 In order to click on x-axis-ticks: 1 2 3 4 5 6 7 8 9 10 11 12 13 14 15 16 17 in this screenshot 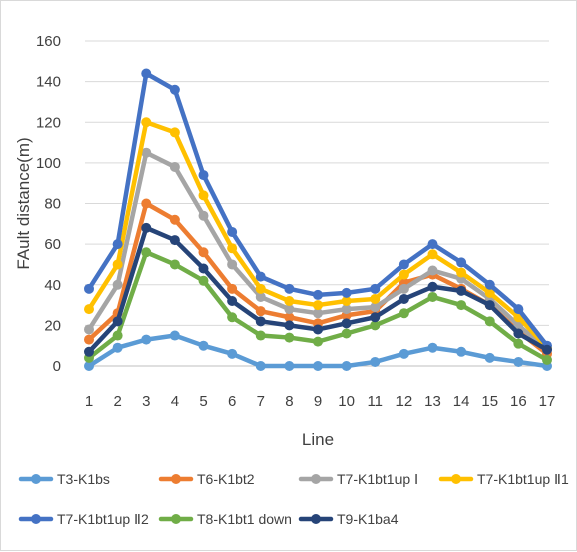, I will do `click(320, 401)`.